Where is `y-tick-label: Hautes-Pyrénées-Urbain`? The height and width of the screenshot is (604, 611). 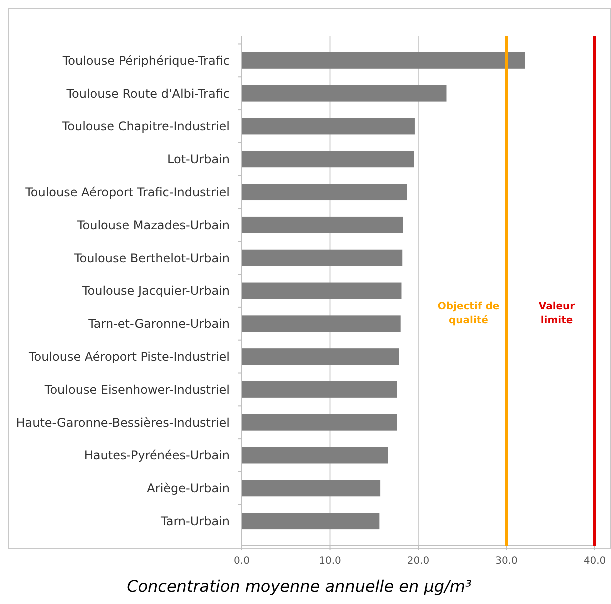 y-tick-label: Hautes-Pyrénées-Urbain is located at coordinates (157, 455).